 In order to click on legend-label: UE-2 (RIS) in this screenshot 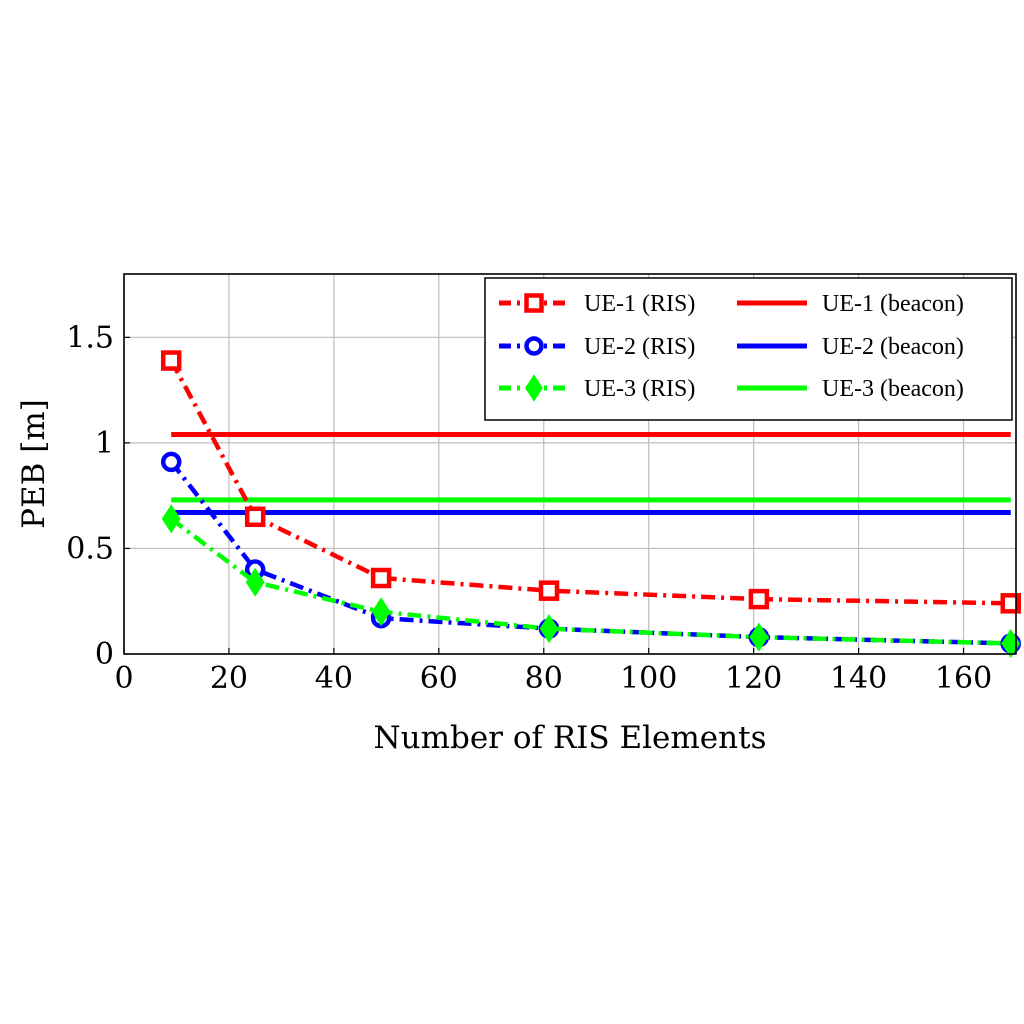, I will do `click(639, 347)`.